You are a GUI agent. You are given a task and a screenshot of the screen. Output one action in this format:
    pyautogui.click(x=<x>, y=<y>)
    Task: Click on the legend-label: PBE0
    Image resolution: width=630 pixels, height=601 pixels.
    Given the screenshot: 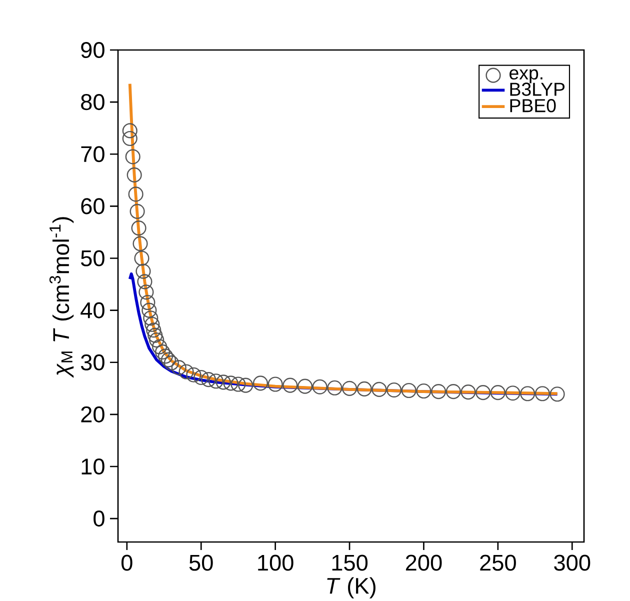 What is the action you would take?
    pyautogui.click(x=533, y=105)
    